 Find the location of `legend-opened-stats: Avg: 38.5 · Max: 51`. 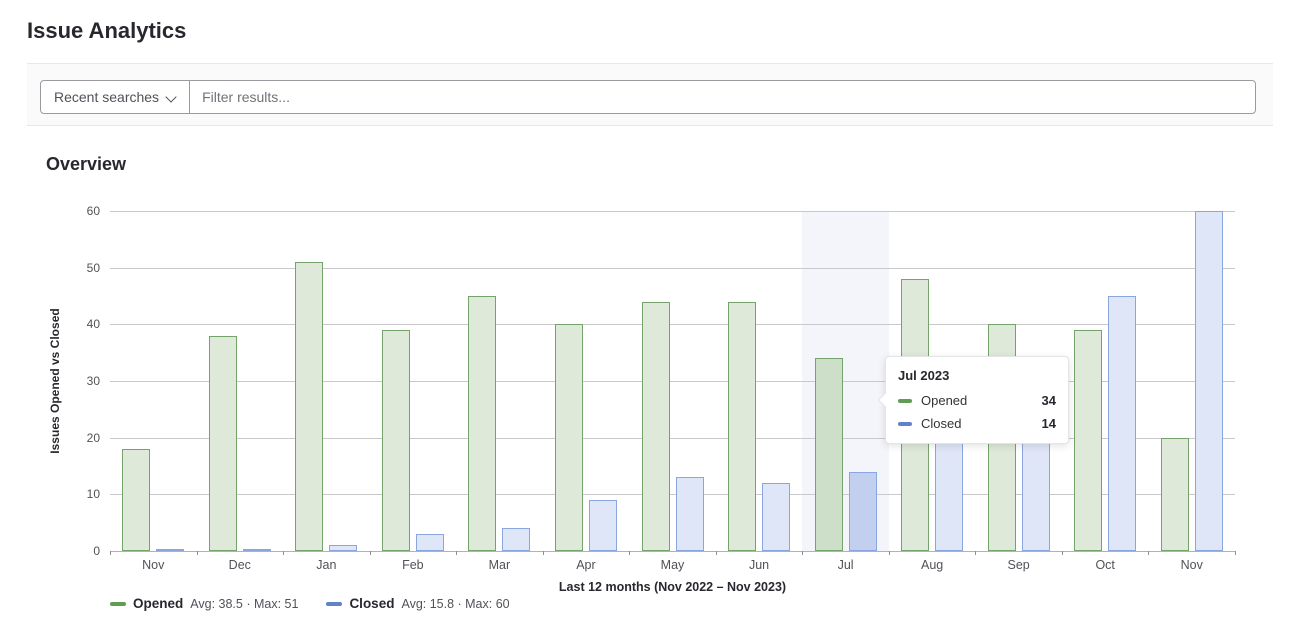

legend-opened-stats: Avg: 38.5 · Max: 51 is located at coordinates (244, 603).